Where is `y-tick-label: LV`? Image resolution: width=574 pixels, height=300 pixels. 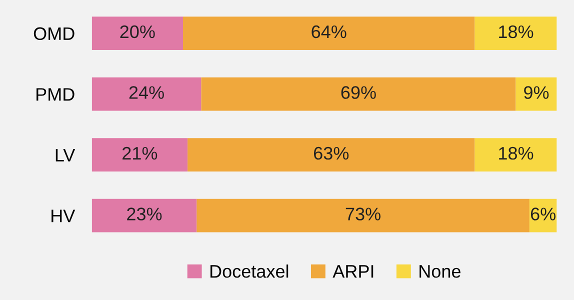
y-tick-label: LV is located at coordinates (66, 155).